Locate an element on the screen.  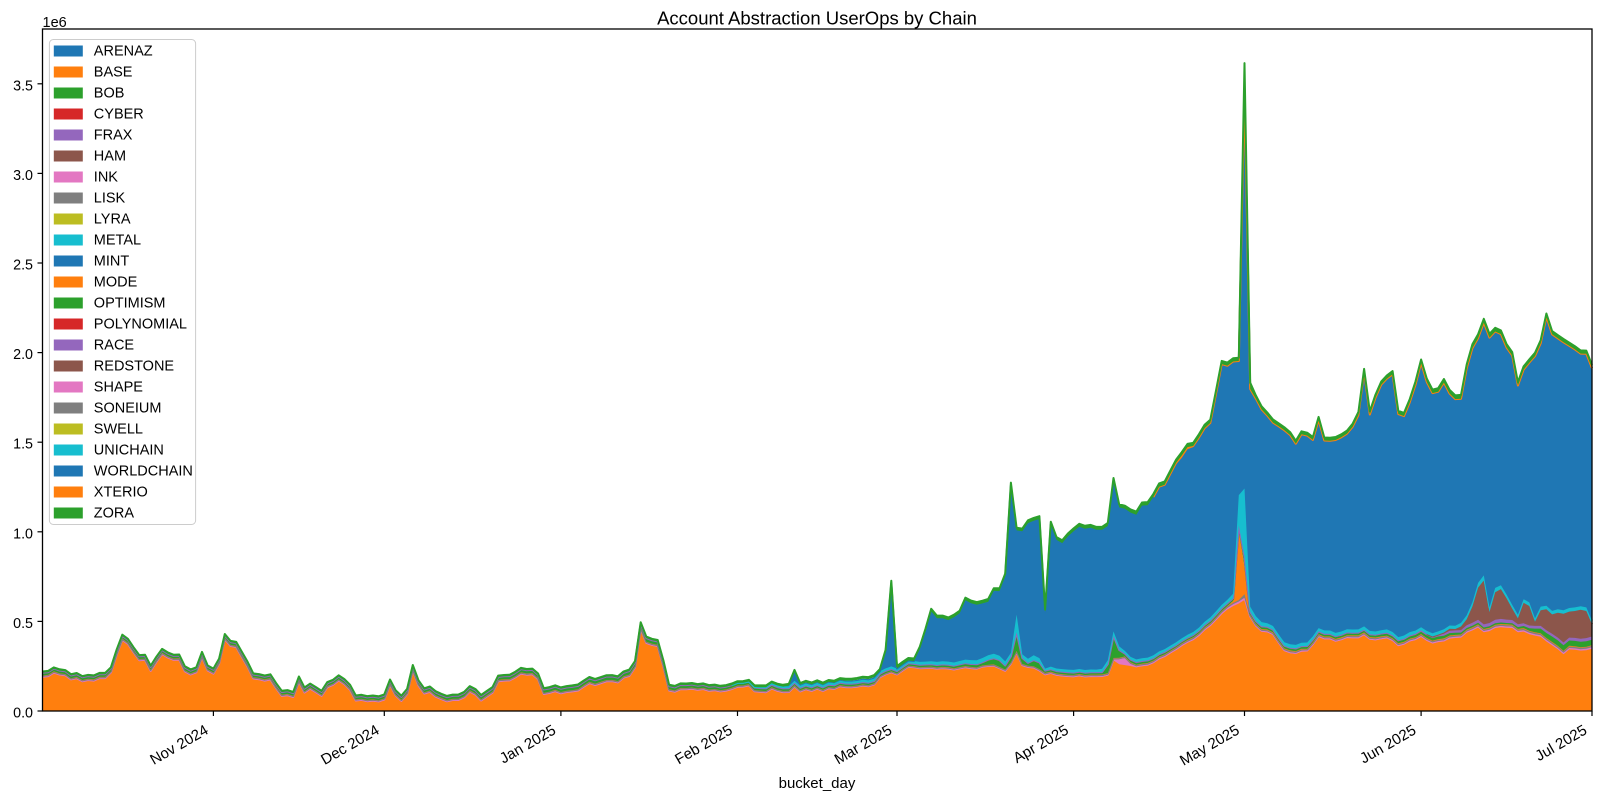
svg-text: RACE is located at coordinates (114, 346).